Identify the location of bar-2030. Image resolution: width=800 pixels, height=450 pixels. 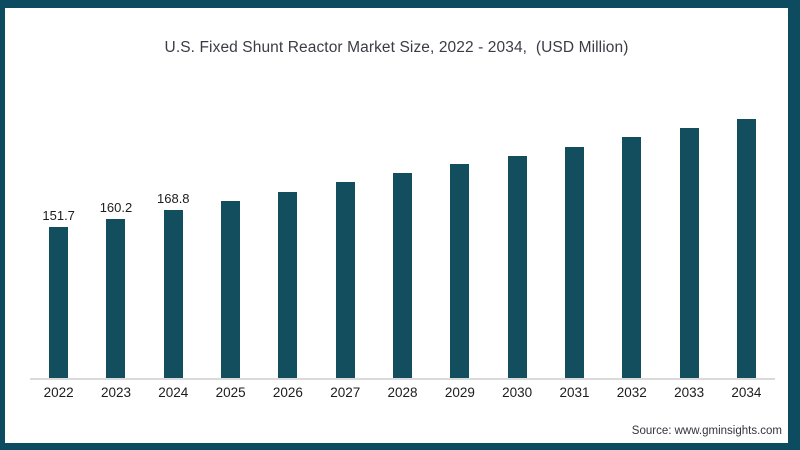
(517, 267).